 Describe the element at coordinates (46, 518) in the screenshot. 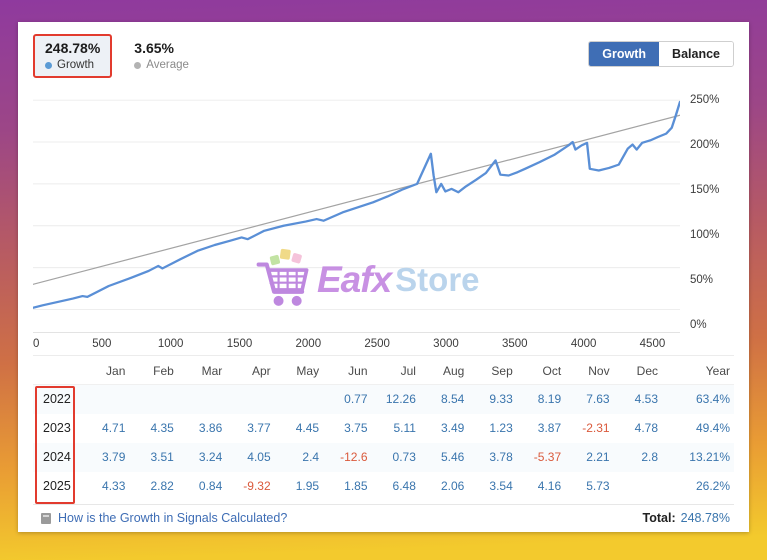

I see `help-icon` at that location.